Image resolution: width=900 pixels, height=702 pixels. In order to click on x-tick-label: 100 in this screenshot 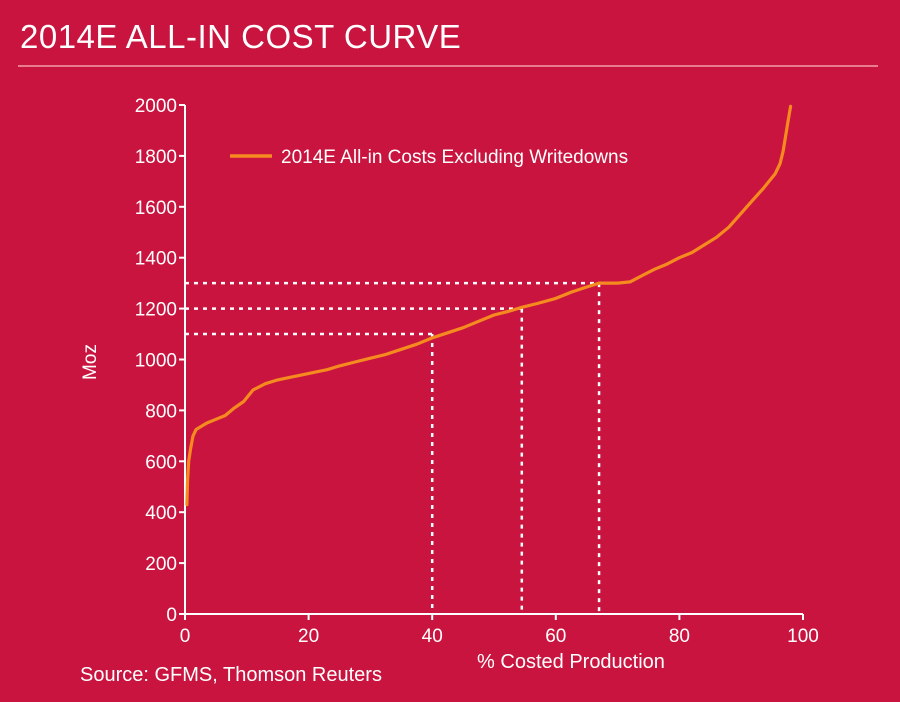, I will do `click(803, 636)`.